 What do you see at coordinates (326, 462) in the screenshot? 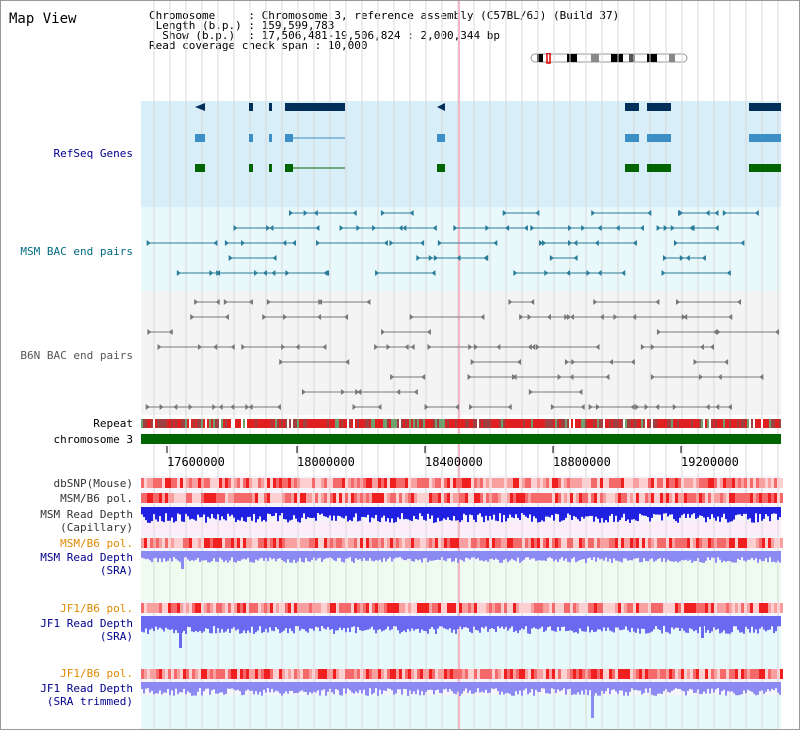
I see `axis-tick-label: 18000000` at bounding box center [326, 462].